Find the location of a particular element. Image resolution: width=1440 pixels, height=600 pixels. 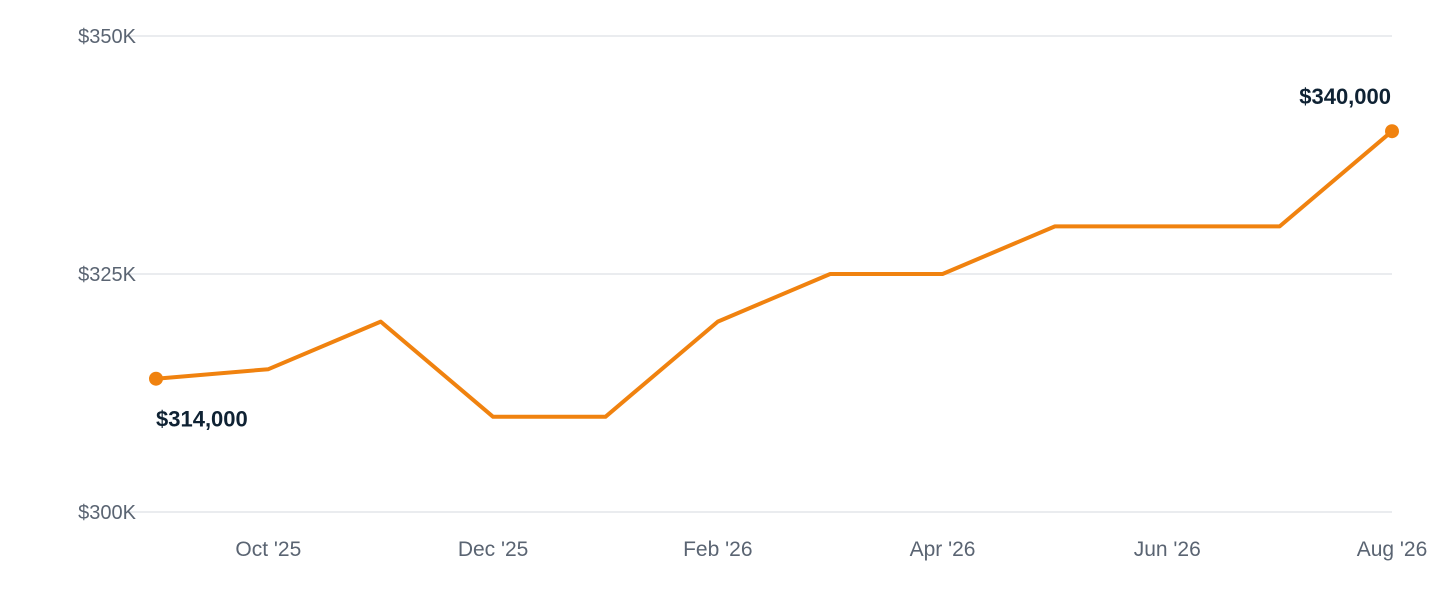

end-point-marker is located at coordinates (1392, 131).